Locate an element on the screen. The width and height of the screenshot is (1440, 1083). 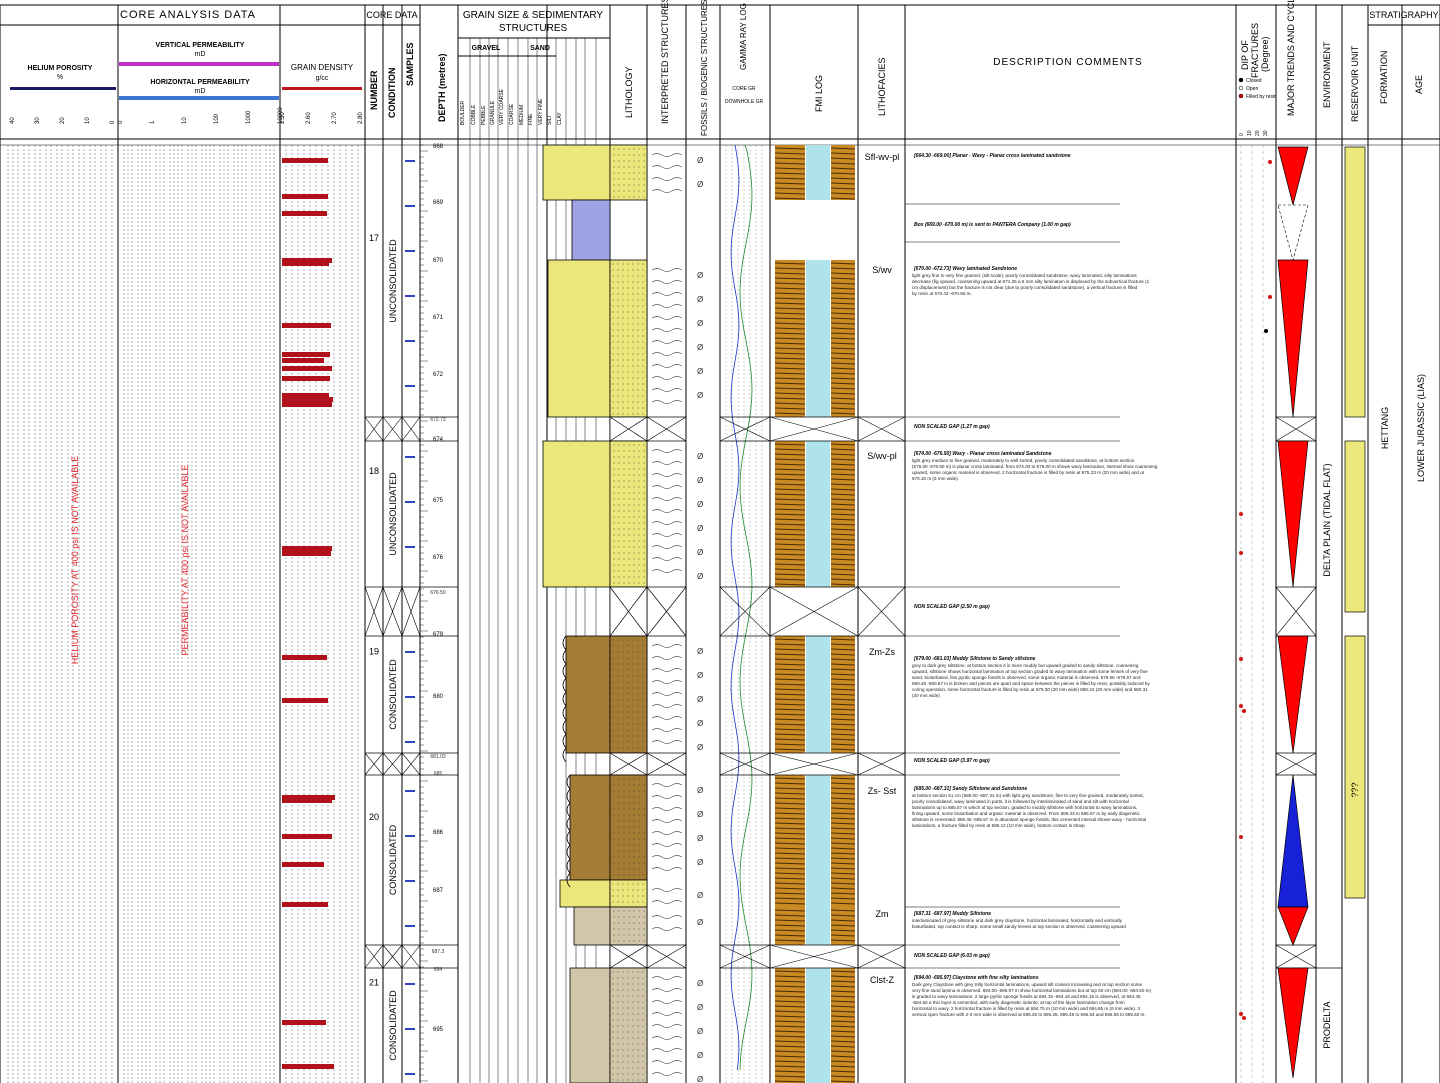
density-bar is located at coordinates (308, 1066).